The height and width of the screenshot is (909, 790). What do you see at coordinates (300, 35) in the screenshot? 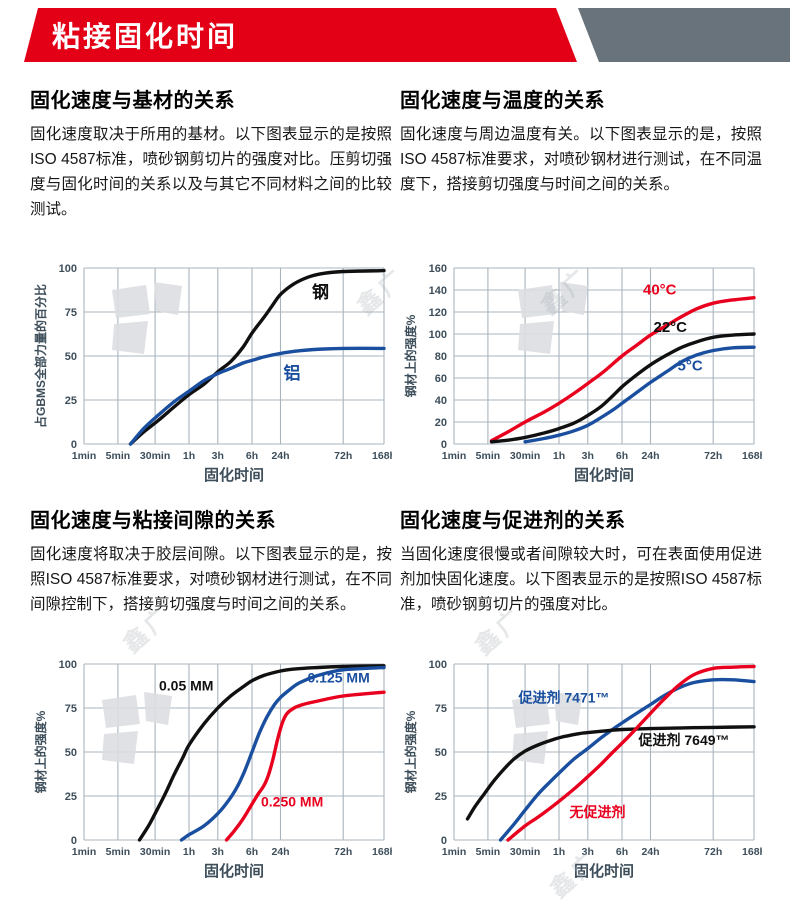
I see `header-red-bar: 粘接固化时间` at bounding box center [300, 35].